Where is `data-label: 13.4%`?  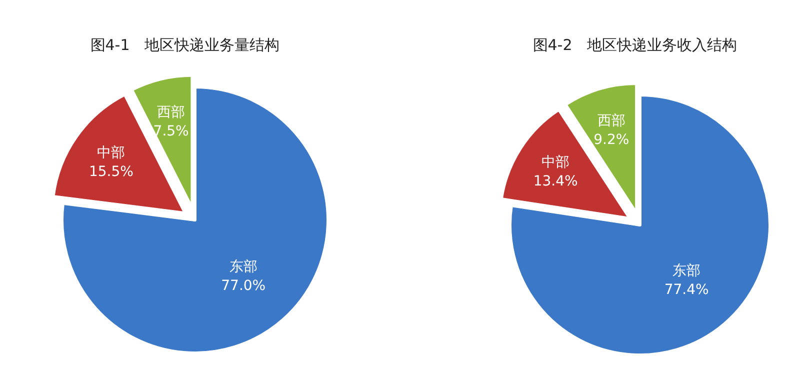
data-label: 13.4% is located at coordinates (555, 182).